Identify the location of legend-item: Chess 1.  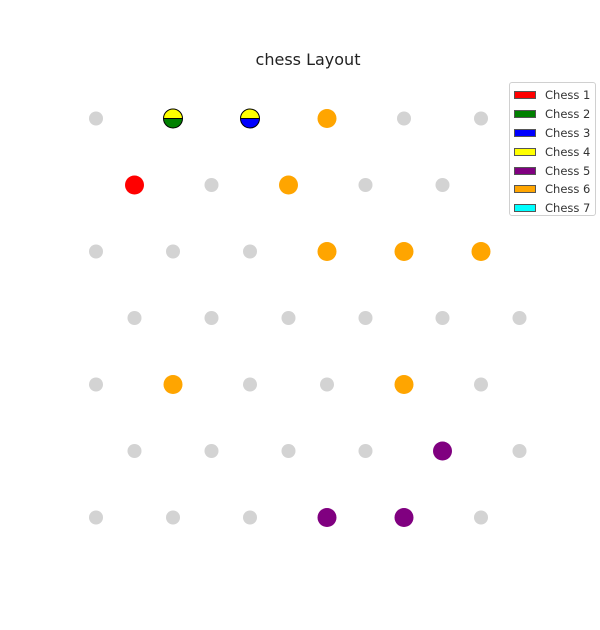
(552, 95).